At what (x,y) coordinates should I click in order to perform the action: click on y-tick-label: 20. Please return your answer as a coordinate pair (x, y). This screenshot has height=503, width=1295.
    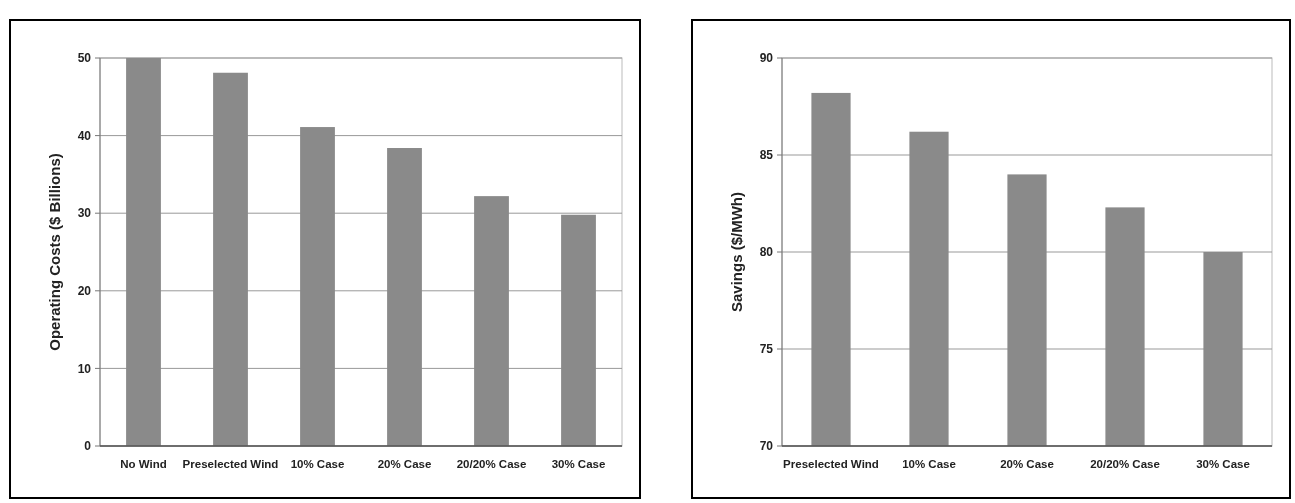
    Looking at the image, I should click on (84, 291).